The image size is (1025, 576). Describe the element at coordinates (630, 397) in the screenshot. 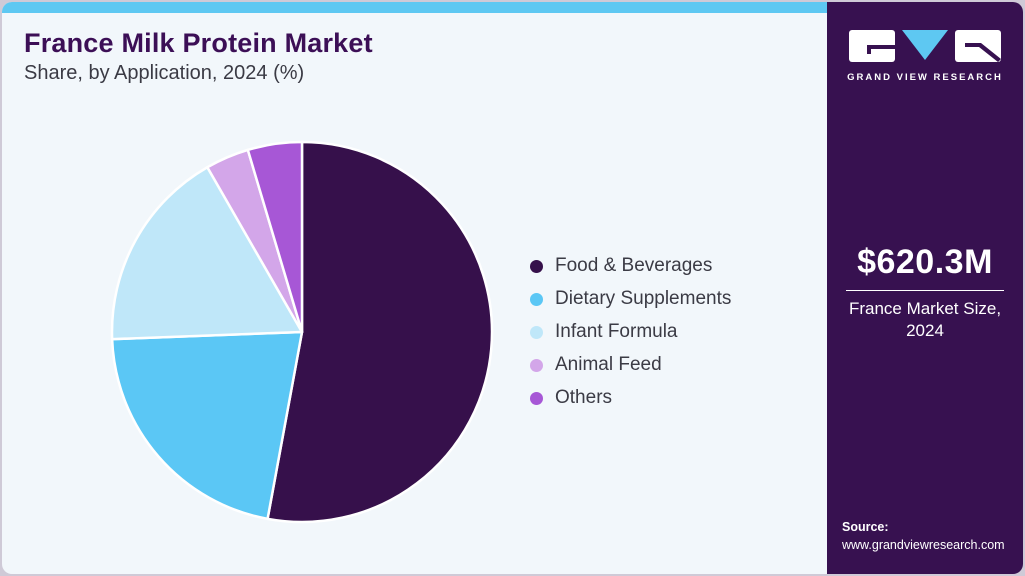

I see `legend-item-others: Others` at that location.